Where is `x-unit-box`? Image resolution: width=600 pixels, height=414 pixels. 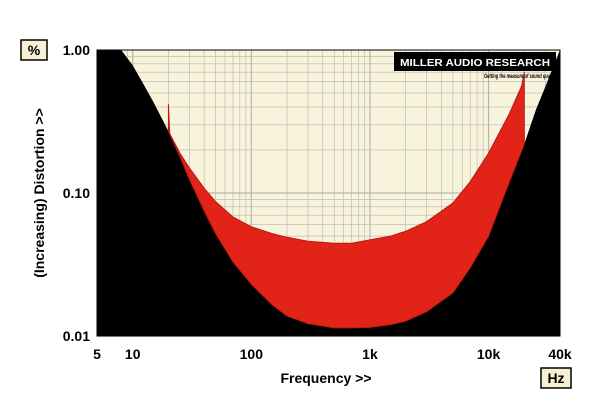
x-unit-box is located at coordinates (556, 378).